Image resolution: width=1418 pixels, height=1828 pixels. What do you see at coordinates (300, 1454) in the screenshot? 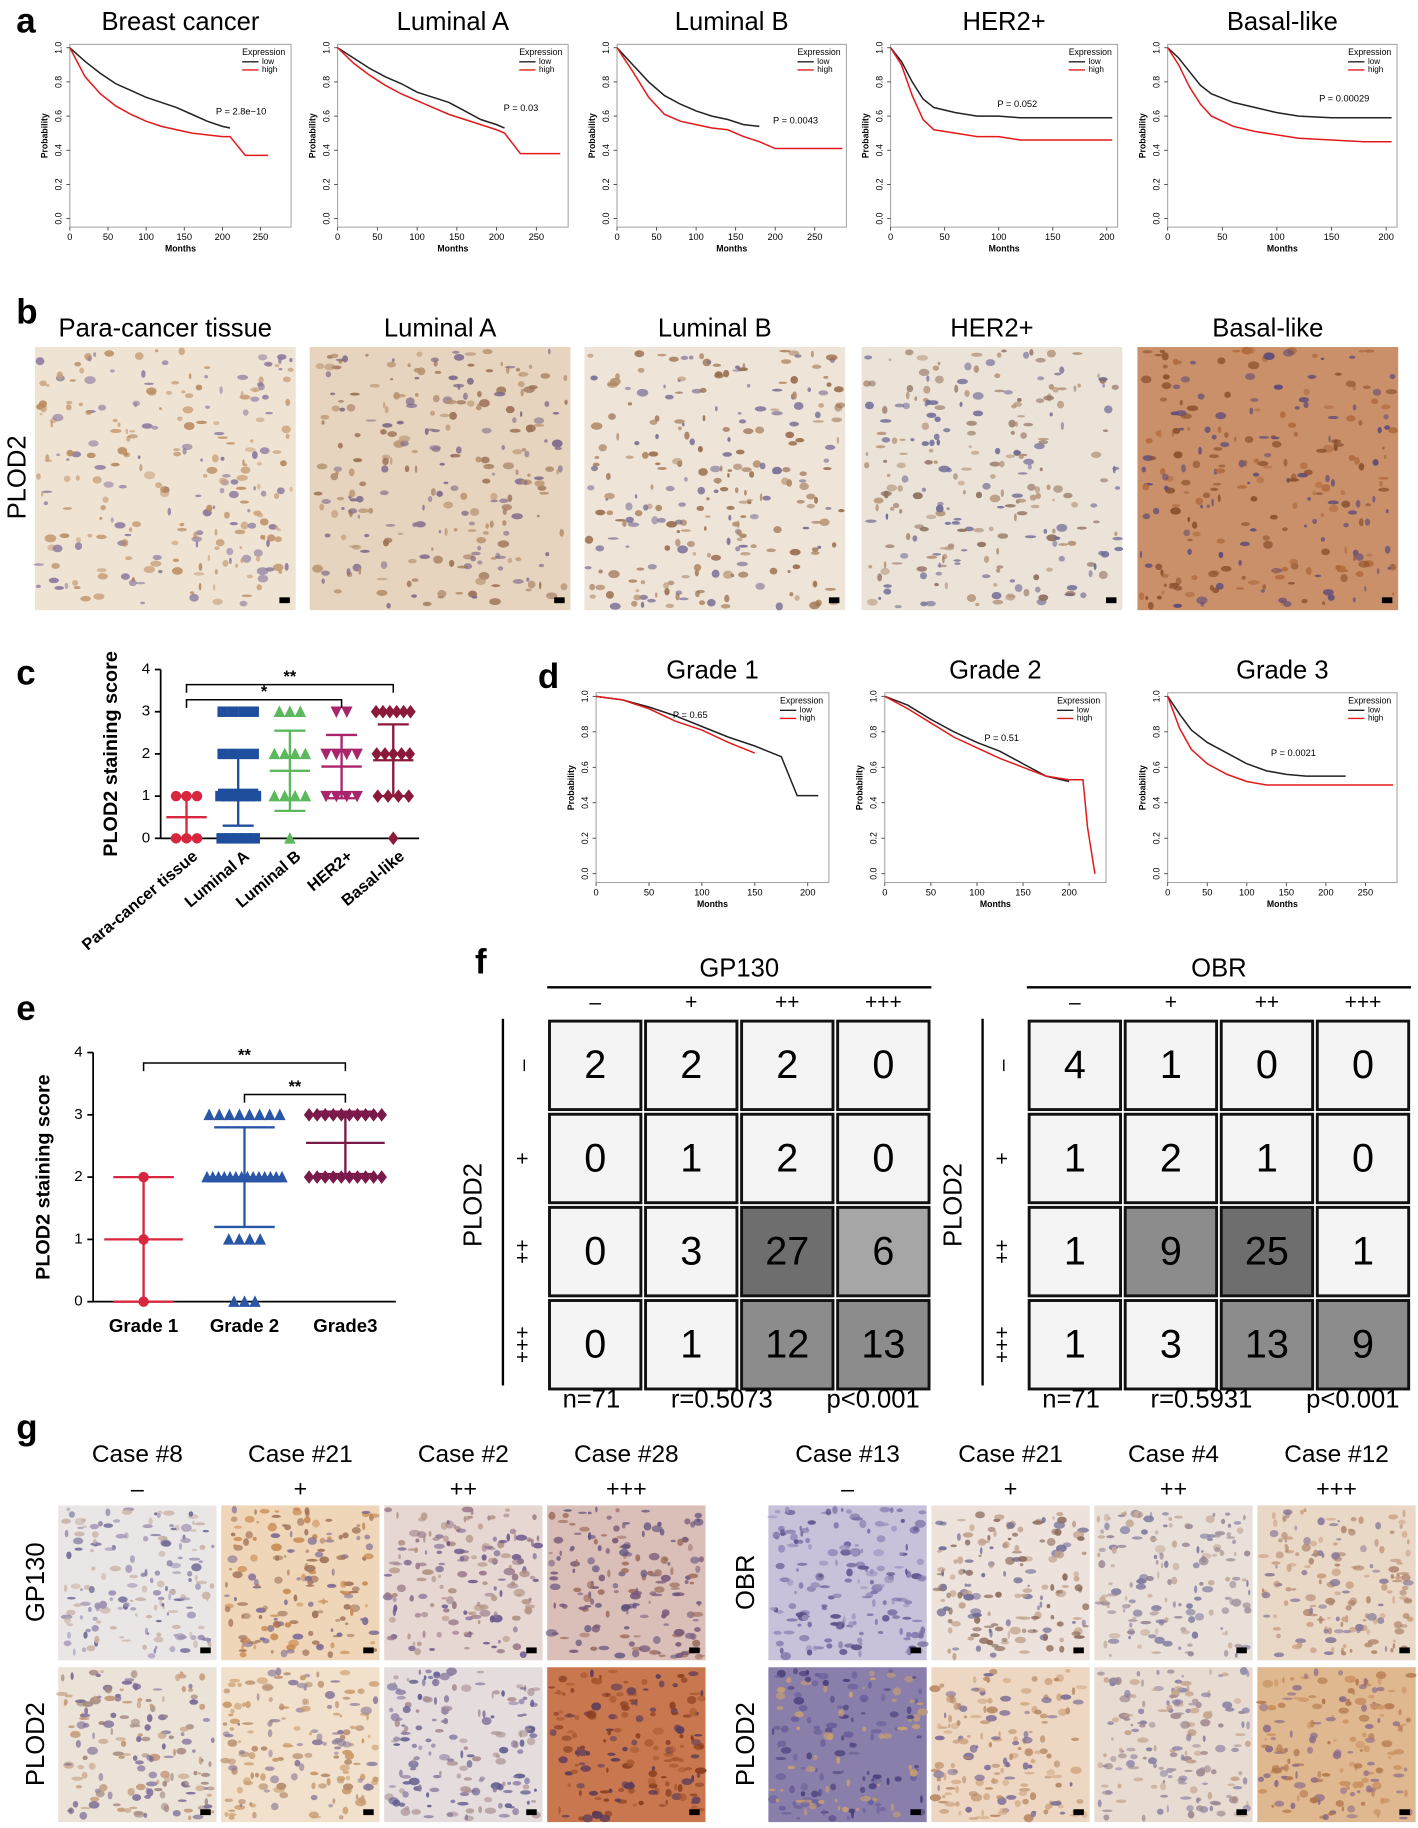
I see `case-label: Case #21` at bounding box center [300, 1454].